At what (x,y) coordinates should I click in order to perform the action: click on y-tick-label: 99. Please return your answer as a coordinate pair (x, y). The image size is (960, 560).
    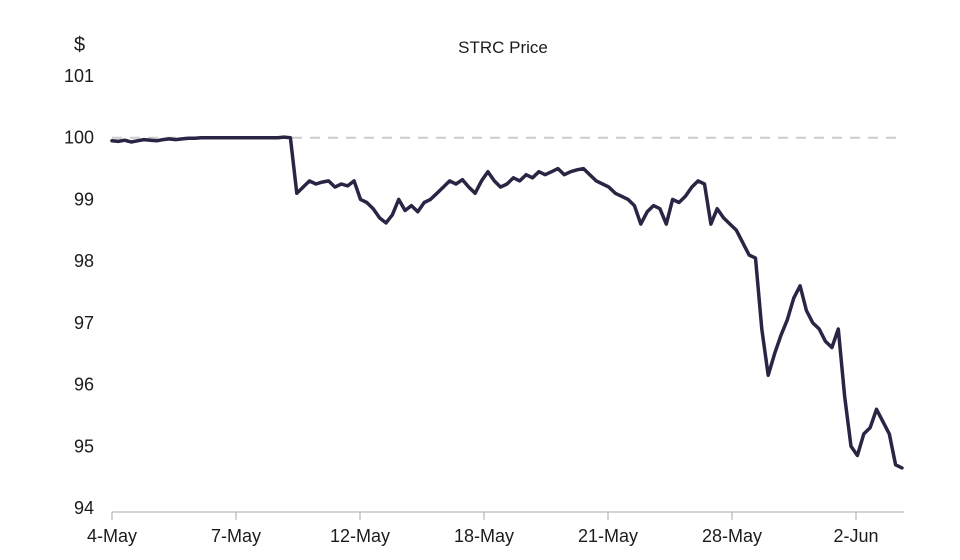
    Looking at the image, I should click on (84, 199).